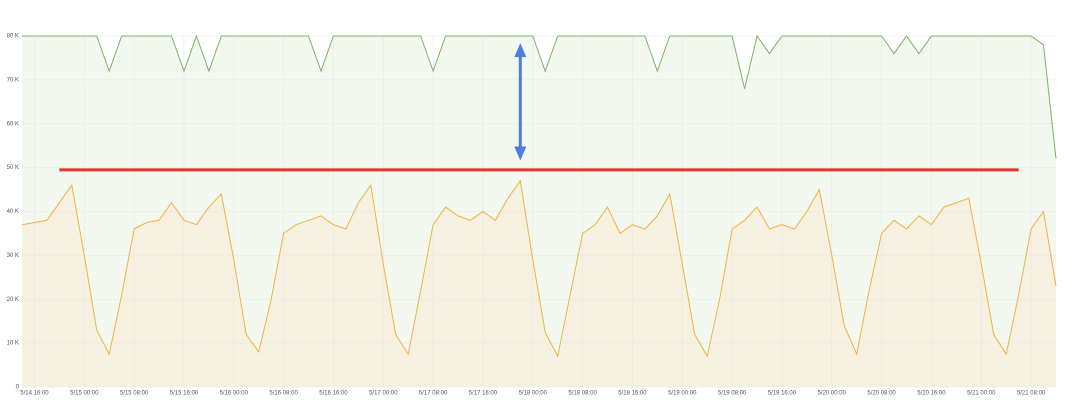 This screenshot has height=413, width=1080. I want to click on x-tick-label: 5/20 08:00, so click(881, 394).